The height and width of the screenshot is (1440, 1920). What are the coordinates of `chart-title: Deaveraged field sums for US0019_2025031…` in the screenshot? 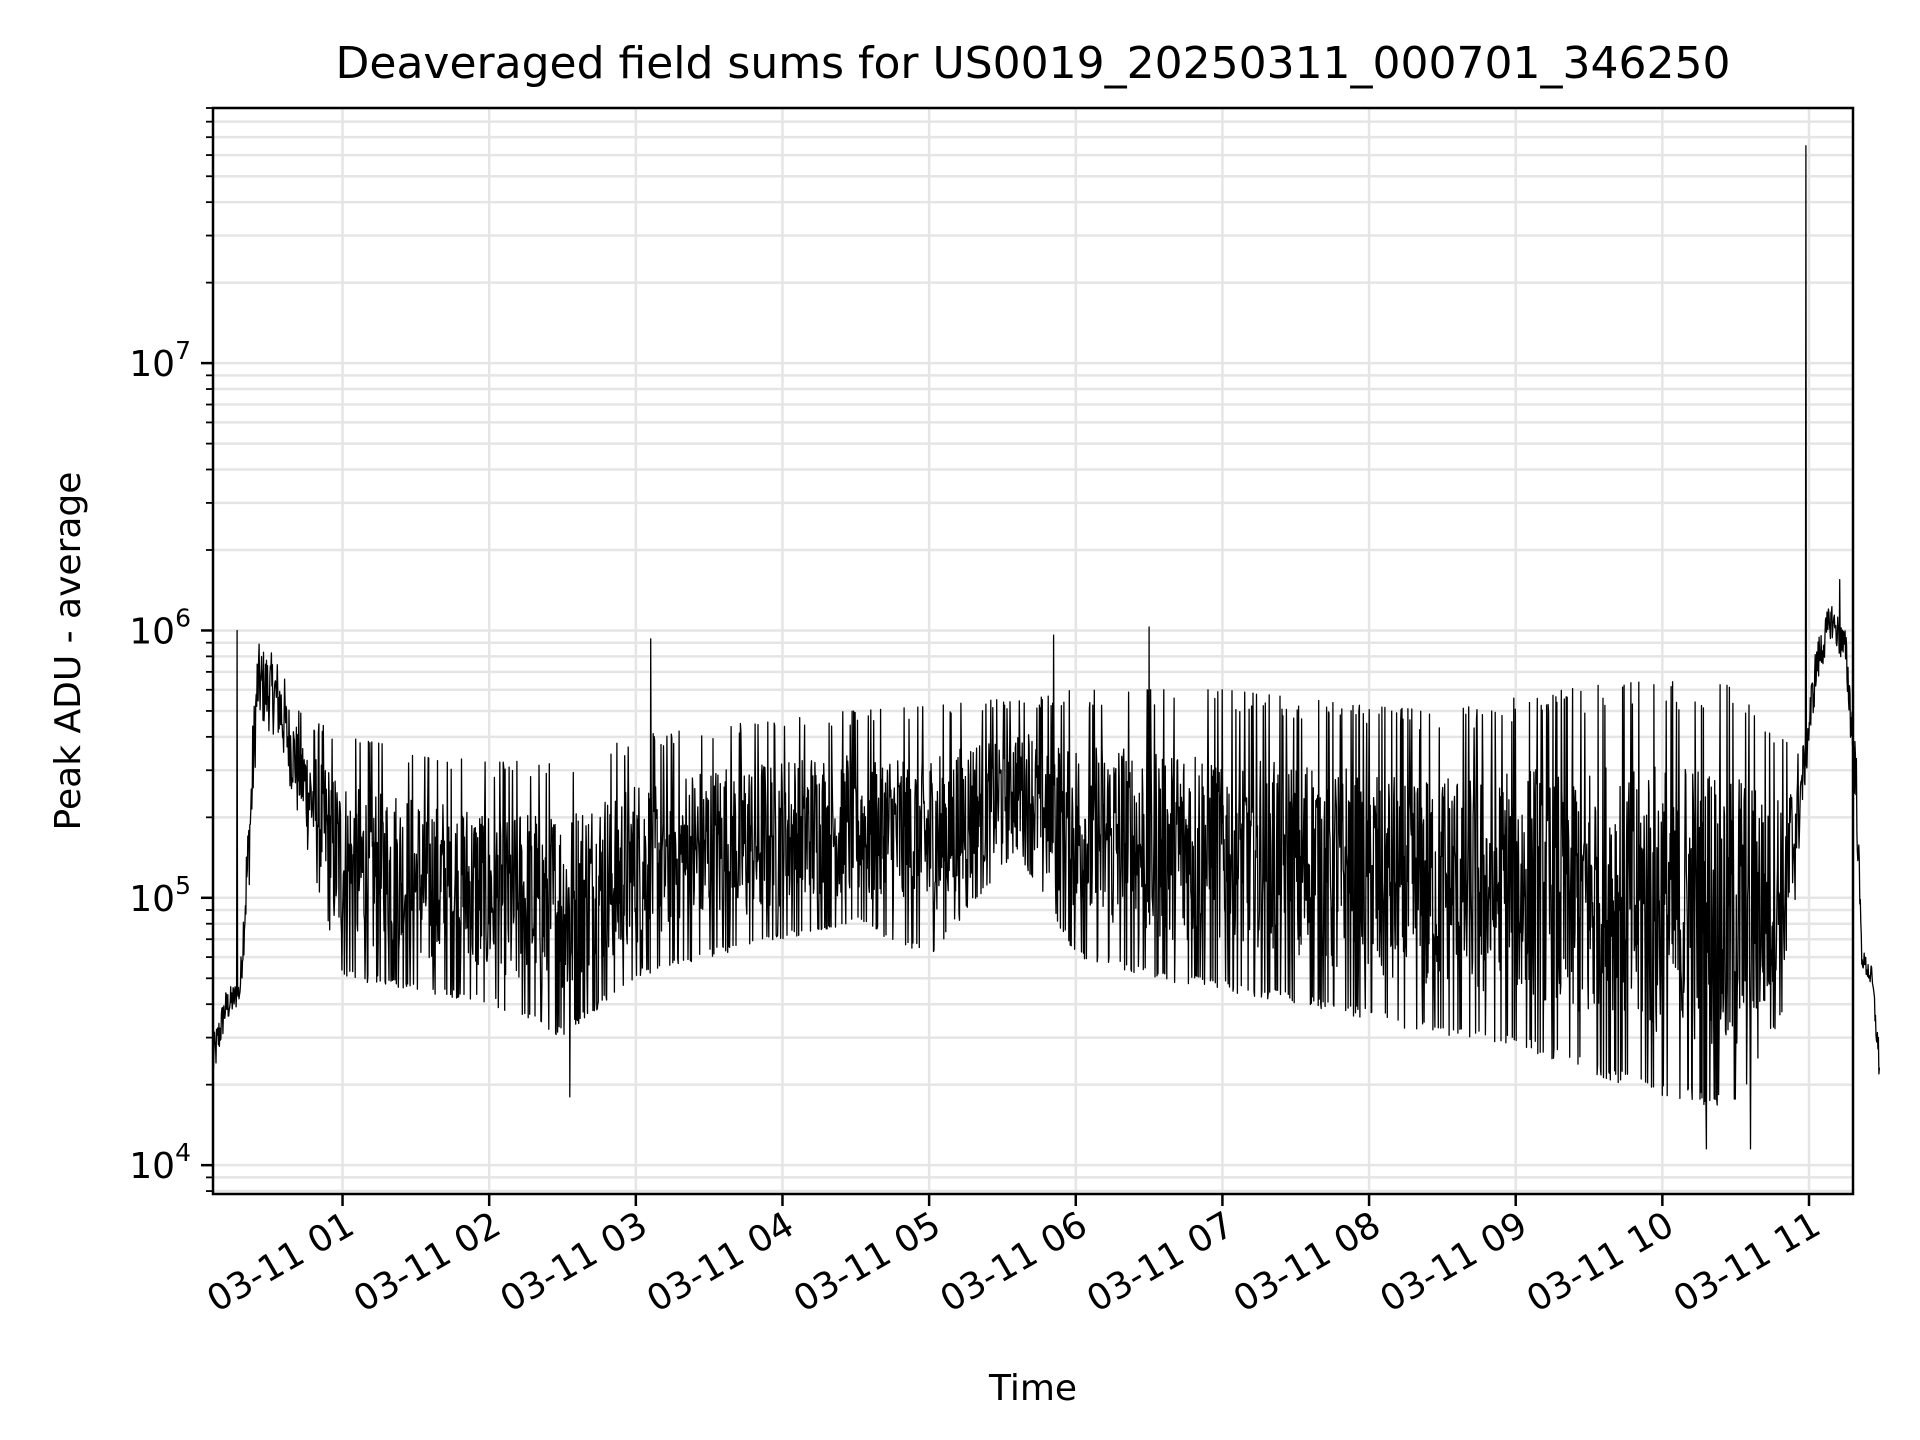 It's located at (1033, 63).